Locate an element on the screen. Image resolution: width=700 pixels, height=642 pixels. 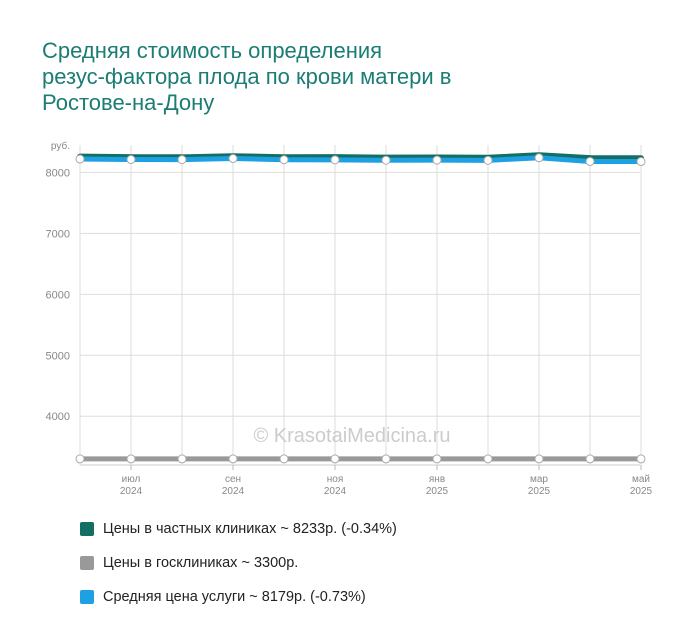
legend-label-public: Цены в госклиниках ~ 3300р. is located at coordinates (201, 563).